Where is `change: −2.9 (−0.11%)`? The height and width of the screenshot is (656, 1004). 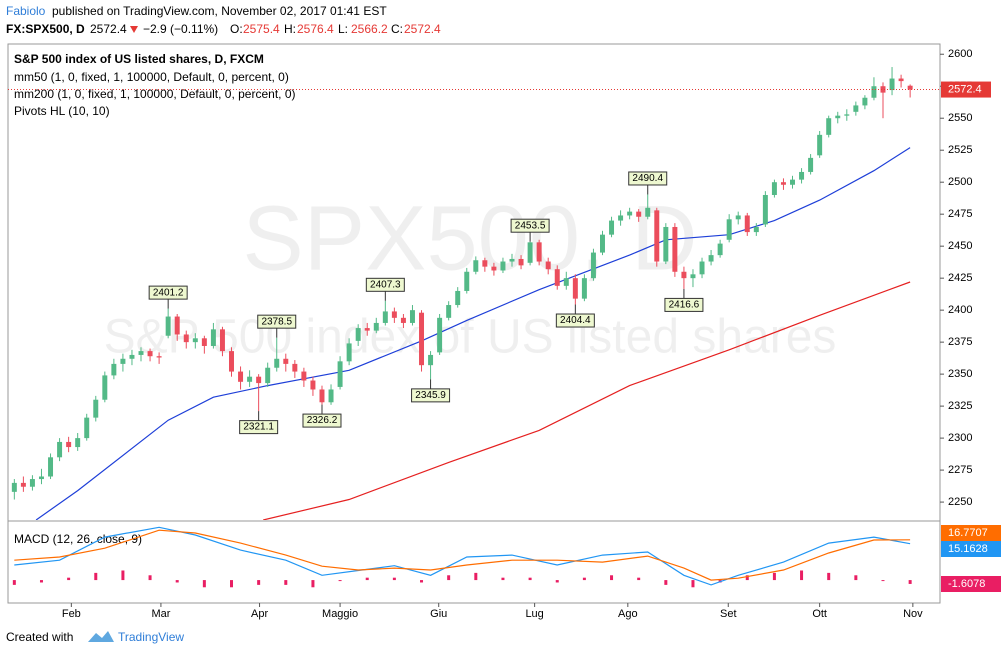 change: −2.9 (−0.11%) is located at coordinates (180, 29).